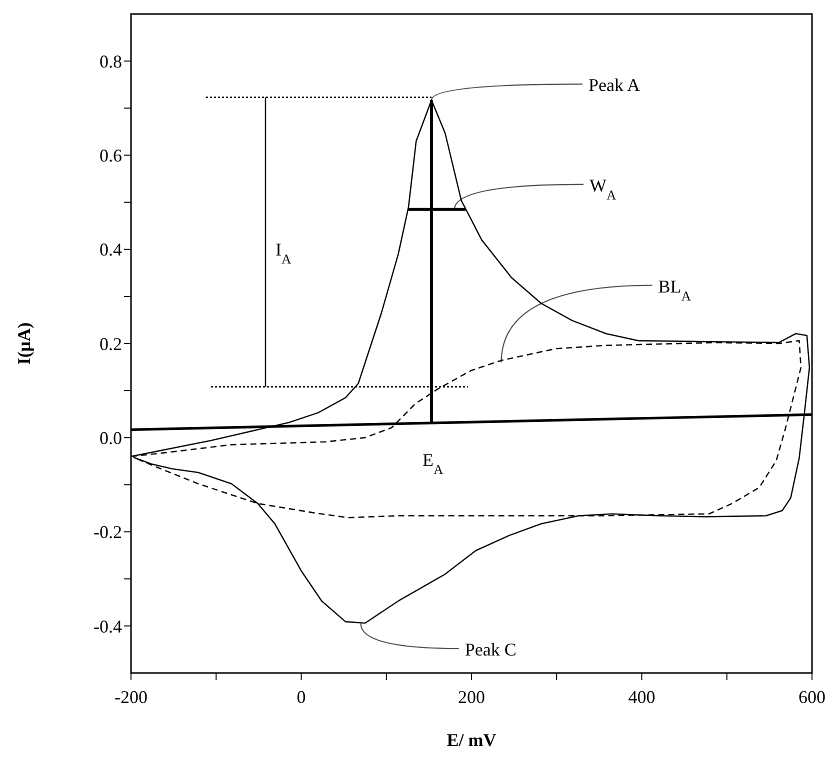 Image resolution: width=831 pixels, height=767 pixels. Describe the element at coordinates (111, 344) in the screenshot. I see `y-tick-label: 0.2` at that location.